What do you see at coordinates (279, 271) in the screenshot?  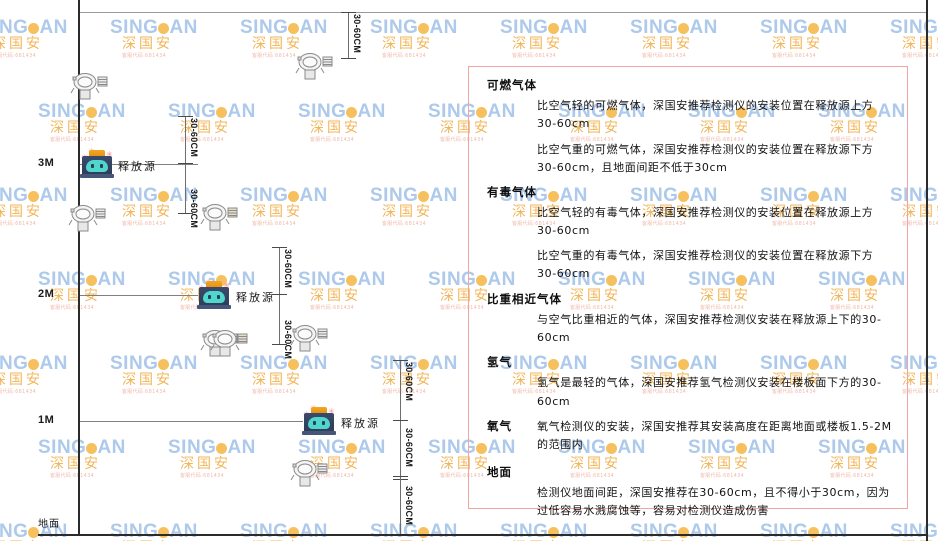 I see `dimension-line-2m-upper` at bounding box center [279, 271].